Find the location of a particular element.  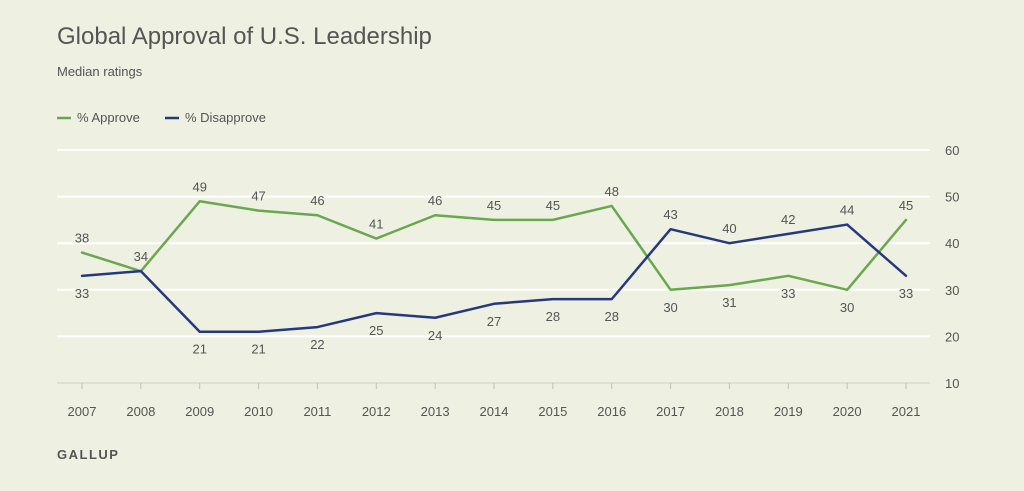

y-tick-label: 10 is located at coordinates (952, 383).